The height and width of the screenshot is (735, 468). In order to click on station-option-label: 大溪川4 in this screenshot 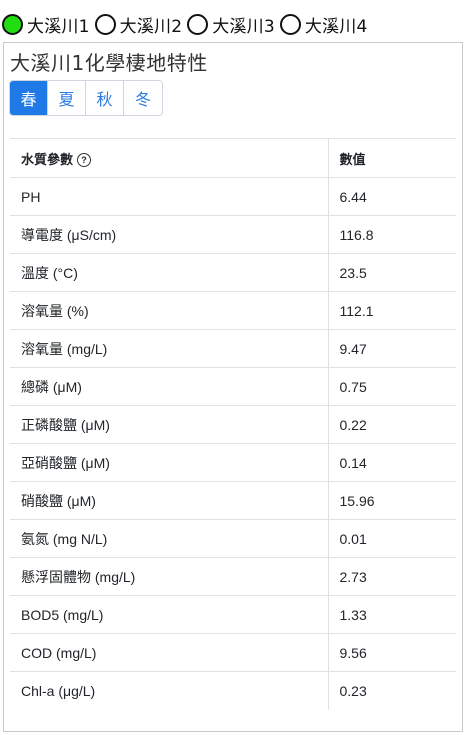, I will do `click(336, 26)`.